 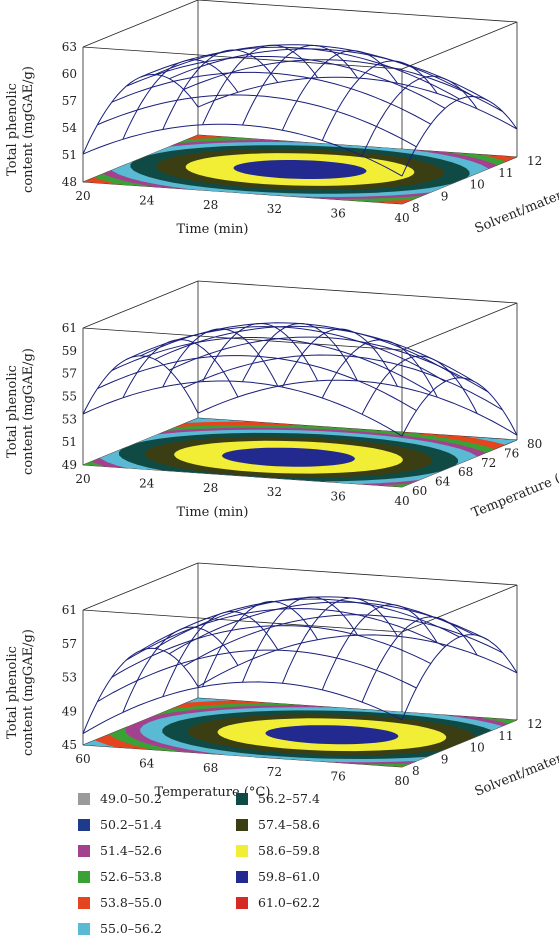 I want to click on y-tick-label: 11, so click(x=505, y=173).